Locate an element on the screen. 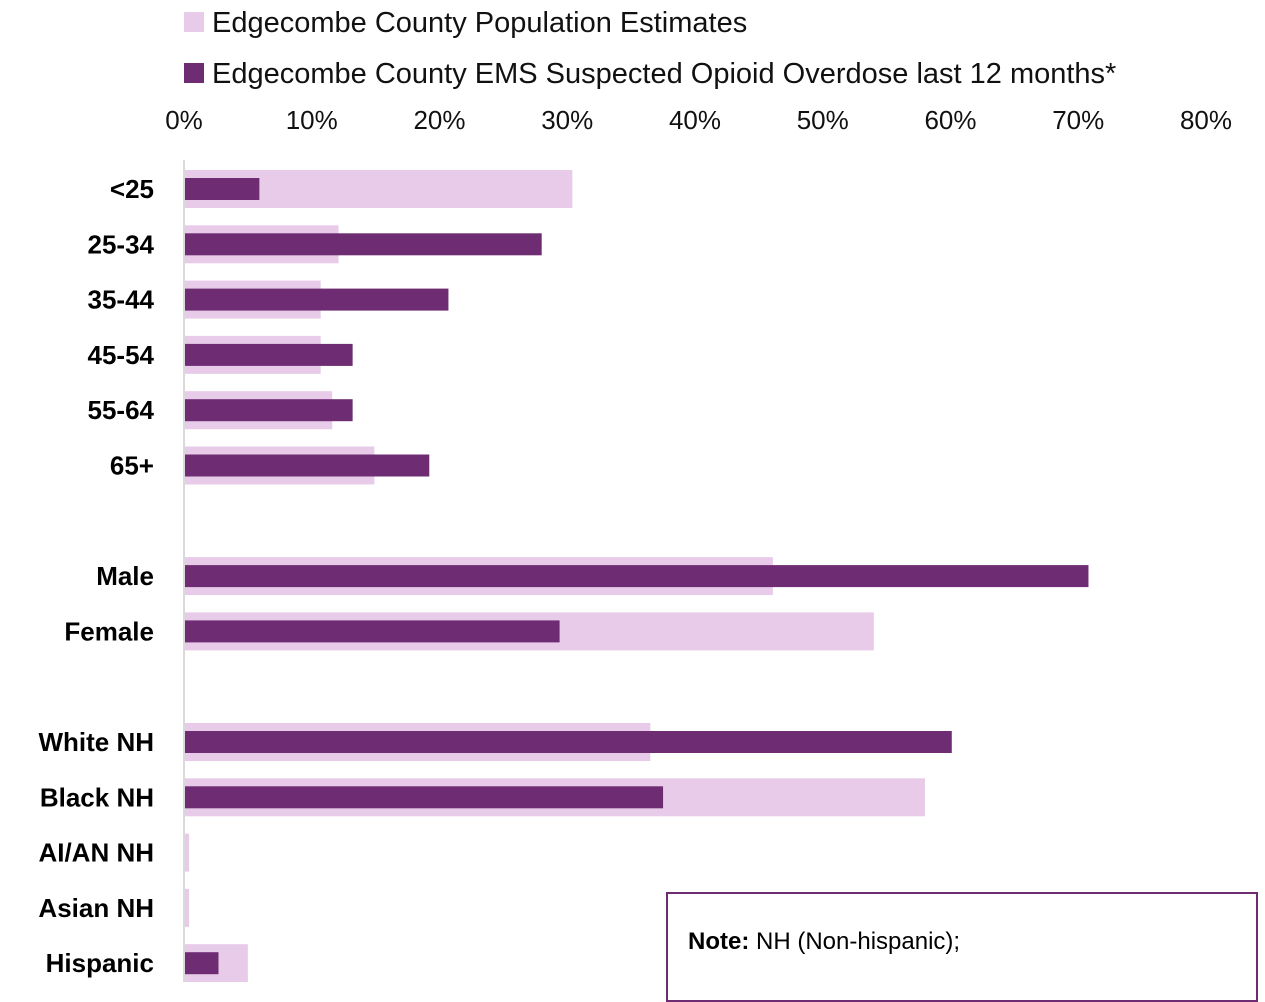  note-label: Note: is located at coordinates (719, 941).